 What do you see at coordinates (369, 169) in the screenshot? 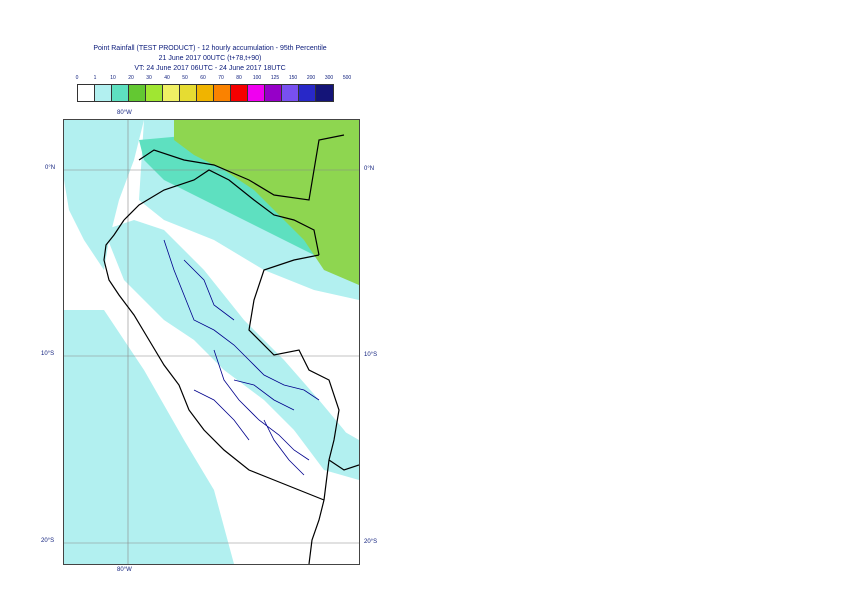
I see `lat-label-right-0n: 0°N` at bounding box center [369, 169].